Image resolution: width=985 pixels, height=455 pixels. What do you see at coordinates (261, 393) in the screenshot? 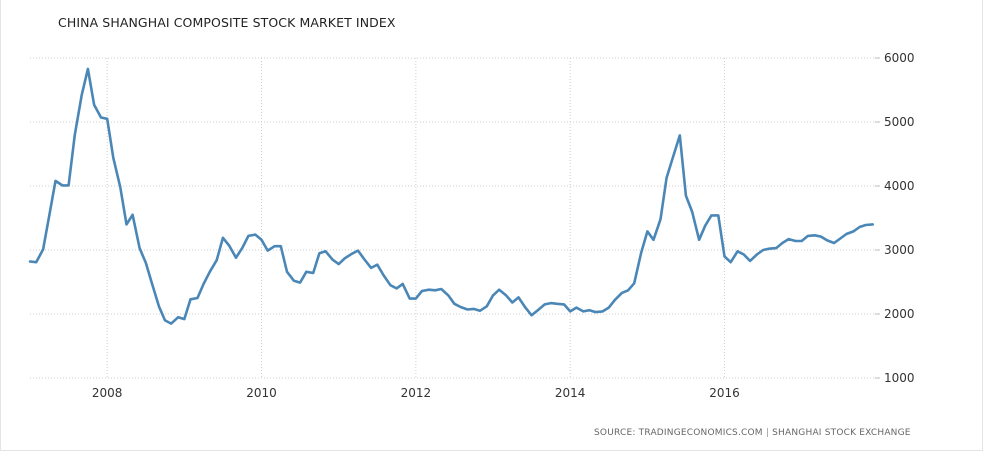
I see `x-tick-label: 2010` at bounding box center [261, 393].